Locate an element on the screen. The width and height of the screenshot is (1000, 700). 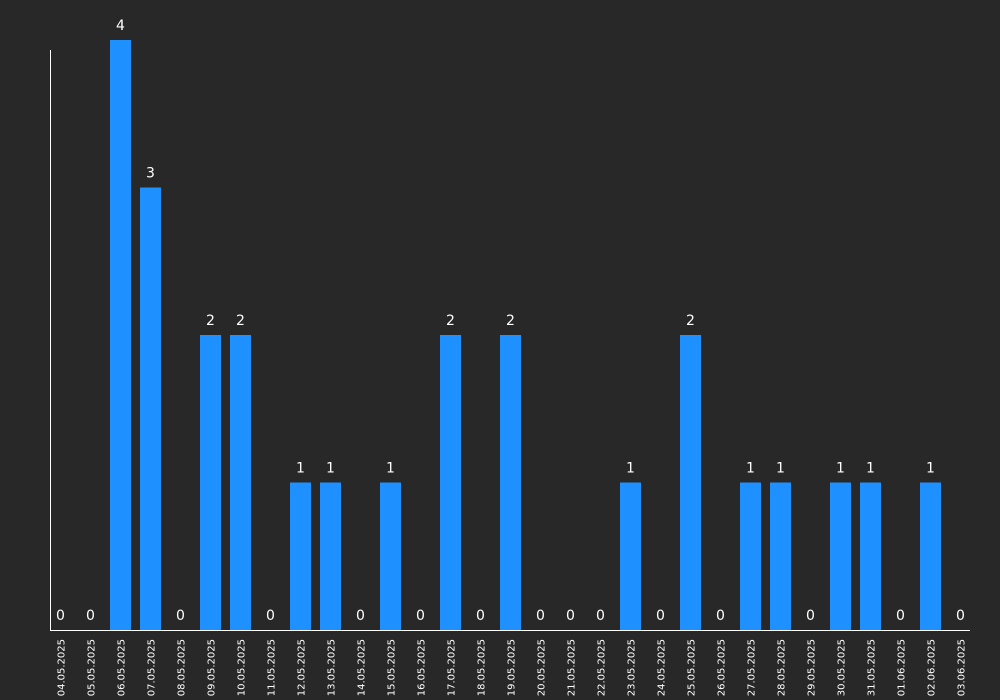
x-tick-label-14.05.2025: 14.05.2025 is located at coordinates (362, 667).